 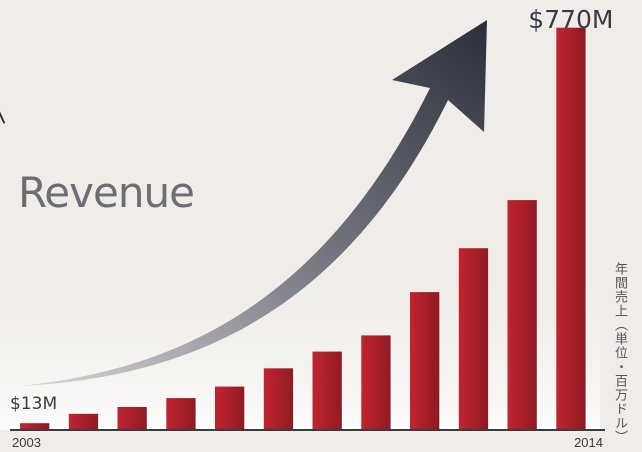 I want to click on data-label-first: $13M, so click(x=33, y=404).